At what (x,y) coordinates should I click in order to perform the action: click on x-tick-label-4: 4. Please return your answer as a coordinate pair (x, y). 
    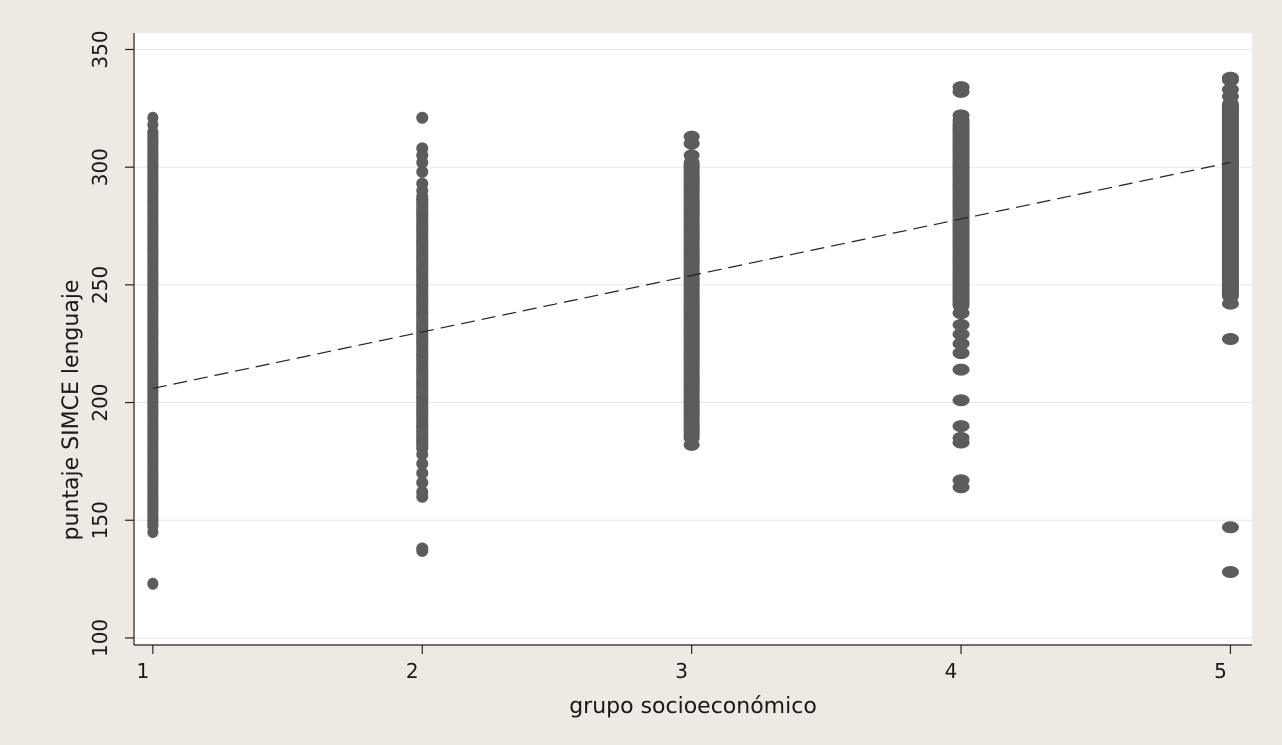
    Looking at the image, I should click on (951, 671).